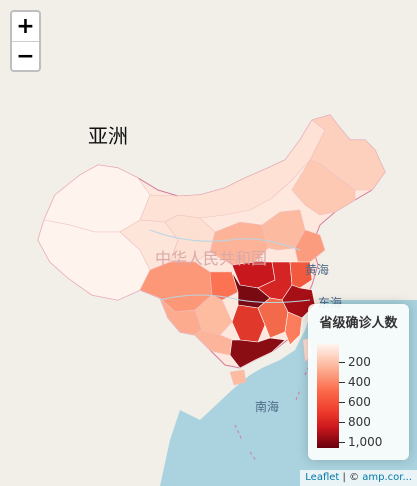 The height and width of the screenshot is (486, 417). What do you see at coordinates (355, 402) in the screenshot?
I see `legend-tick-600: 600` at bounding box center [355, 402].